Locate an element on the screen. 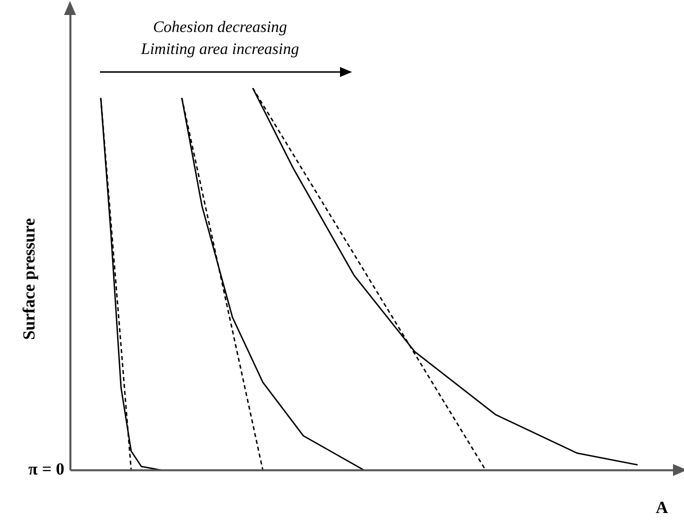 This screenshot has height=523, width=684. y-axis-title: Surface pressure is located at coordinates (29, 279).